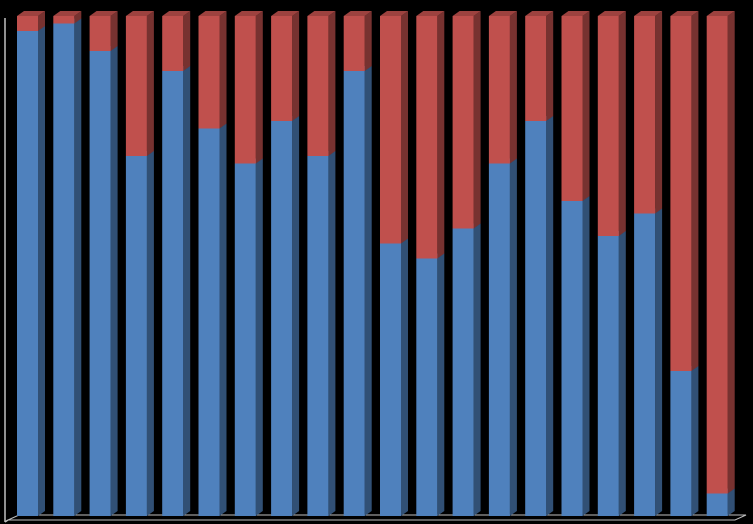 The image size is (753, 524). I want to click on bar-series1-9-side, so click(332, 333).